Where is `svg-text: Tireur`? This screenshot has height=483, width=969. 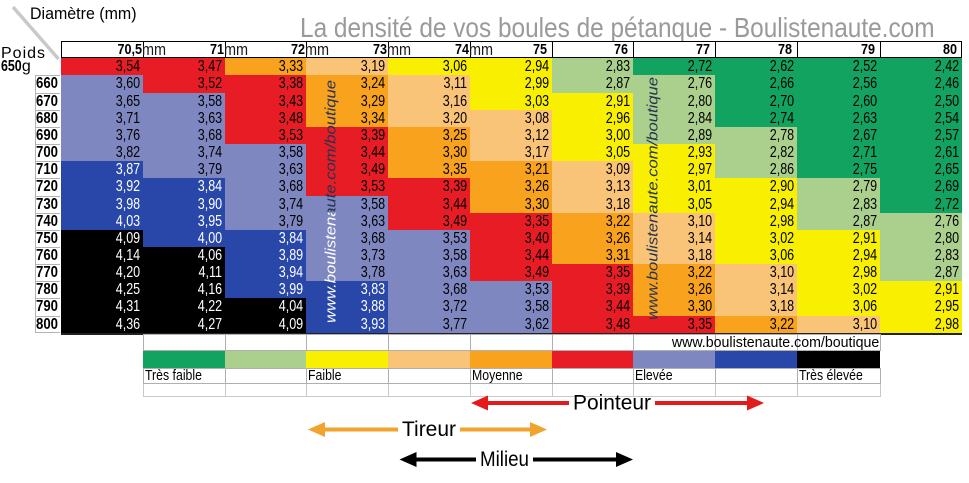 svg-text: Tireur is located at coordinates (429, 429).